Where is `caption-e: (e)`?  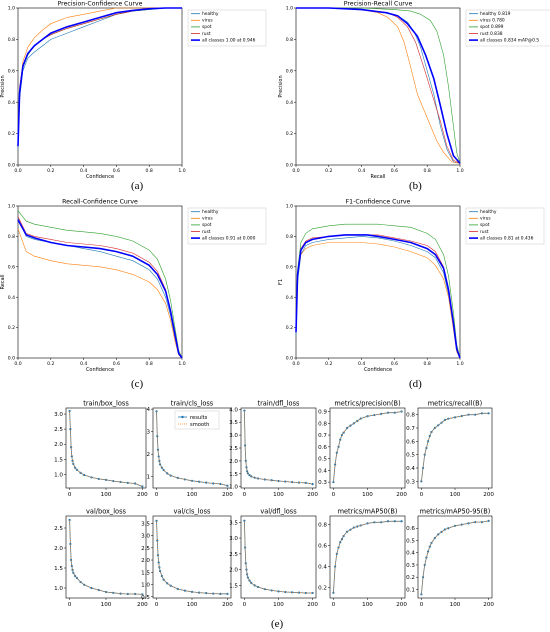
caption-e: (e) is located at coordinates (277, 624).